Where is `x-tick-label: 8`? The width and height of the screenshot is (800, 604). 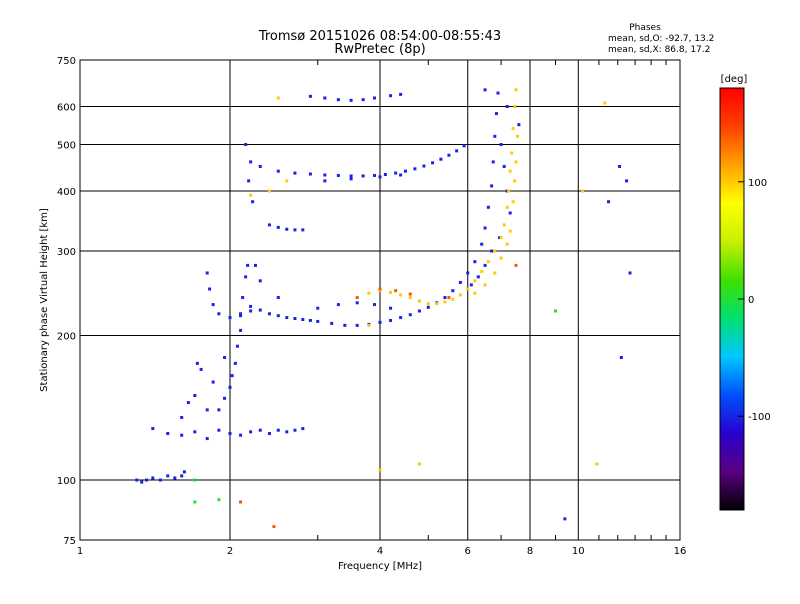
x-tick-label: 8 is located at coordinates (530, 551).